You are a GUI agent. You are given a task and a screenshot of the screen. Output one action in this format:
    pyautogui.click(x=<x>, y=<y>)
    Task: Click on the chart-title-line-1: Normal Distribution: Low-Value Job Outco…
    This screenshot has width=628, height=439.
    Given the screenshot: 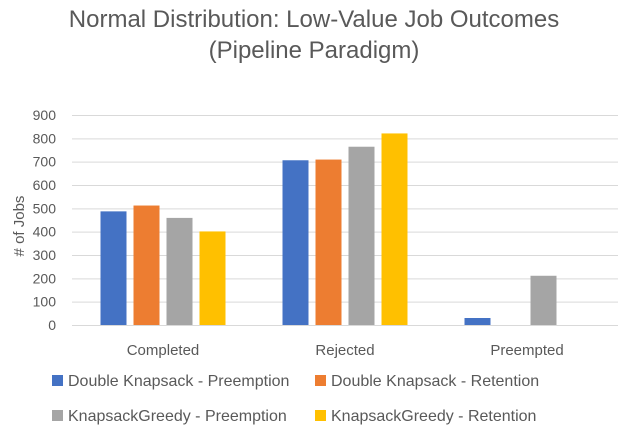 What is the action you would take?
    pyautogui.click(x=314, y=19)
    